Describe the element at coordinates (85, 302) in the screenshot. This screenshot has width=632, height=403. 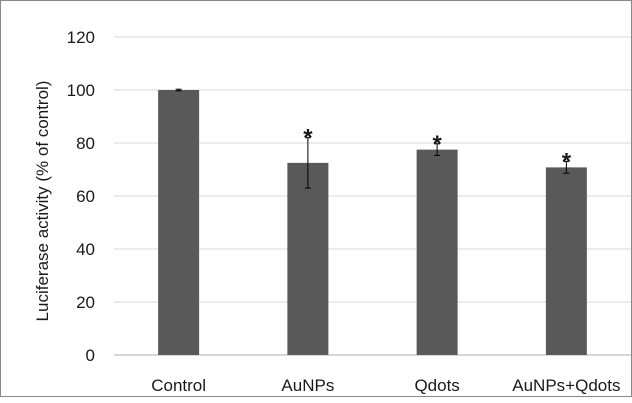
I see `y-tick-label: 20` at that location.